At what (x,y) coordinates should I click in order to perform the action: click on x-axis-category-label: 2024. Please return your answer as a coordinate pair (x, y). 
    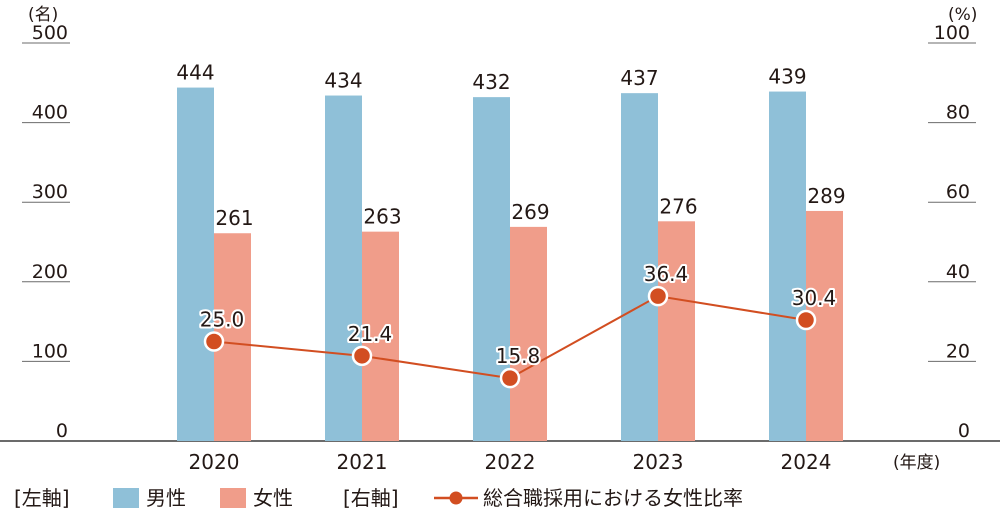
    Looking at the image, I should click on (806, 462).